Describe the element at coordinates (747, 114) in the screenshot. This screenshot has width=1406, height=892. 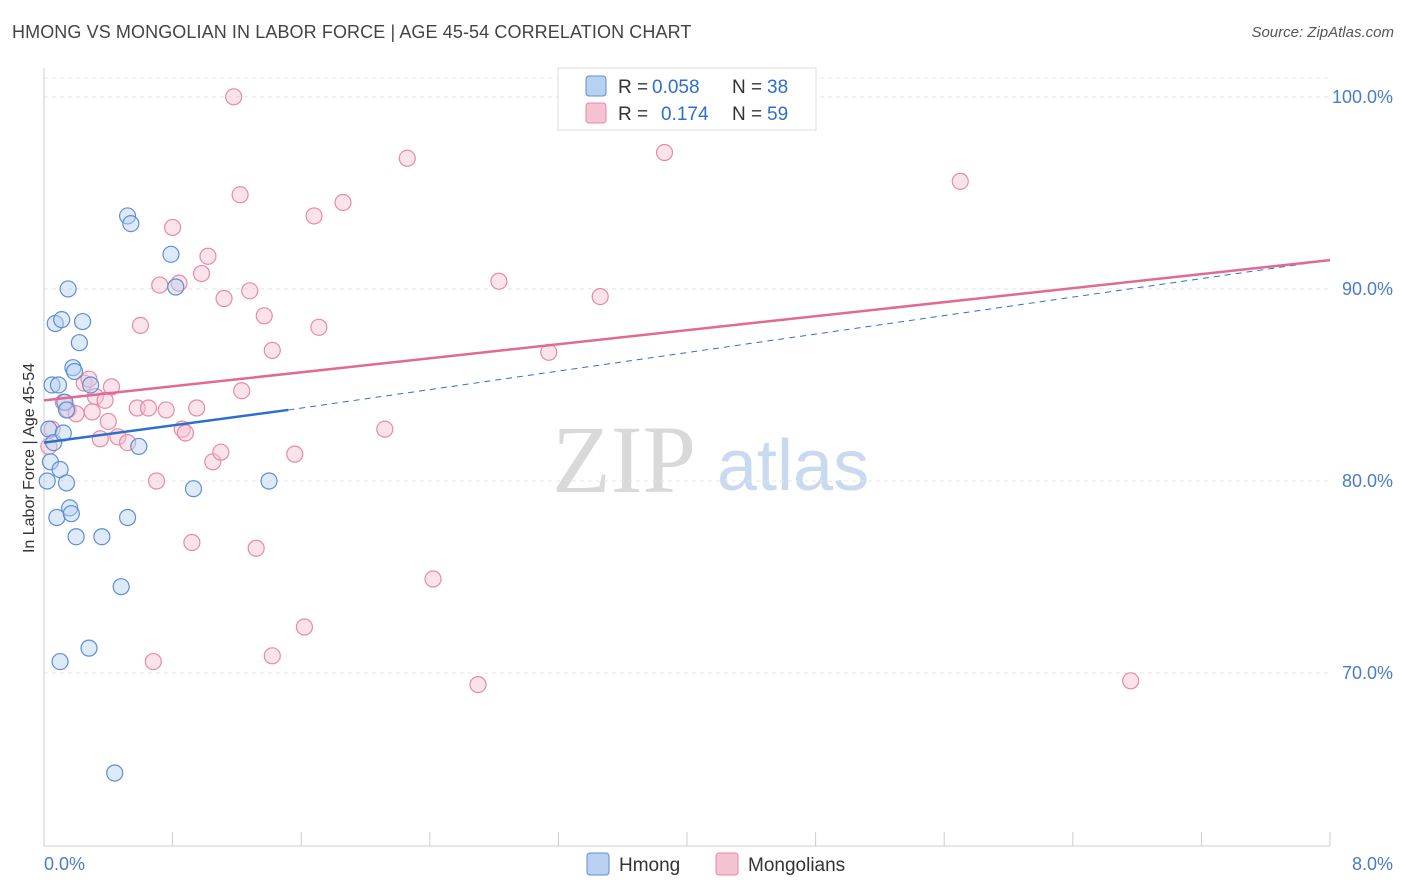
I see `legend-n-label-mongolians: N =` at that location.